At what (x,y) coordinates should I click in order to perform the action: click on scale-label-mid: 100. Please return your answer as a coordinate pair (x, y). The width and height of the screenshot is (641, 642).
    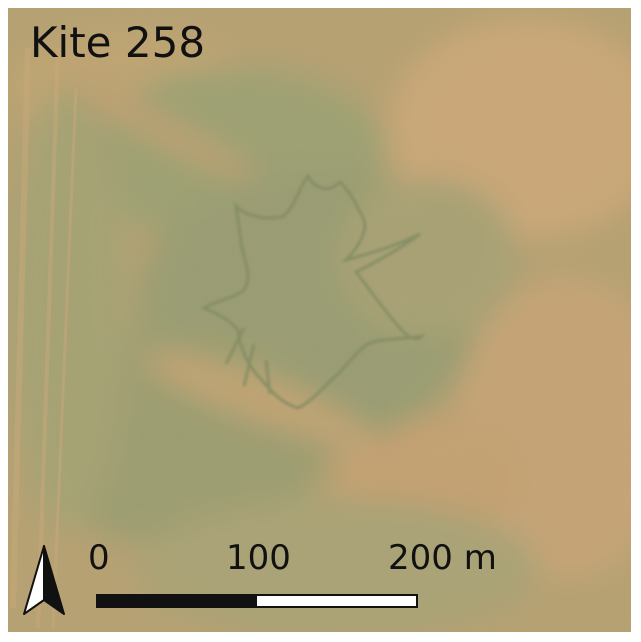
    Looking at the image, I should click on (258, 558).